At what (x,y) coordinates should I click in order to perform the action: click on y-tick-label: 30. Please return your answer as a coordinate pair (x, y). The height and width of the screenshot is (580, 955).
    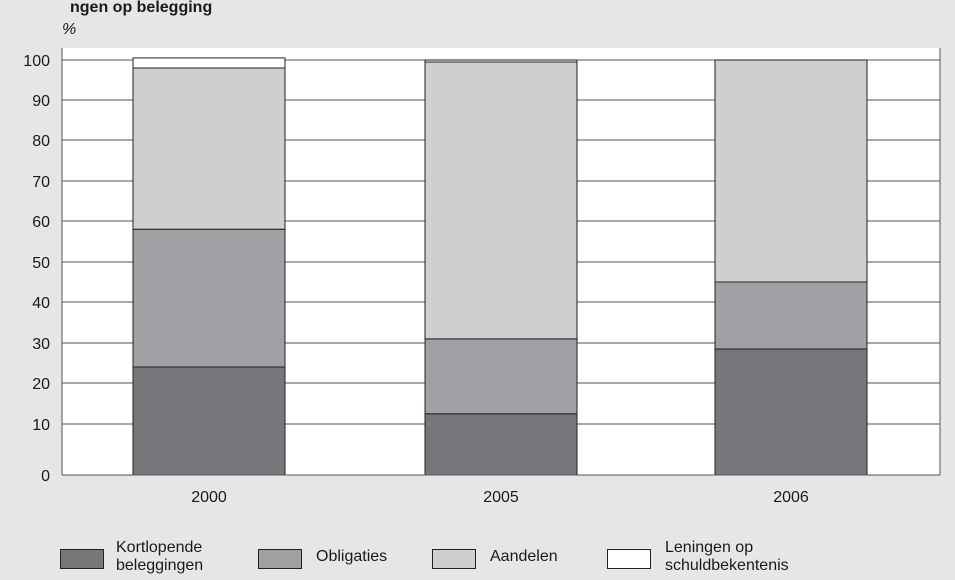
    Looking at the image, I should click on (41, 344).